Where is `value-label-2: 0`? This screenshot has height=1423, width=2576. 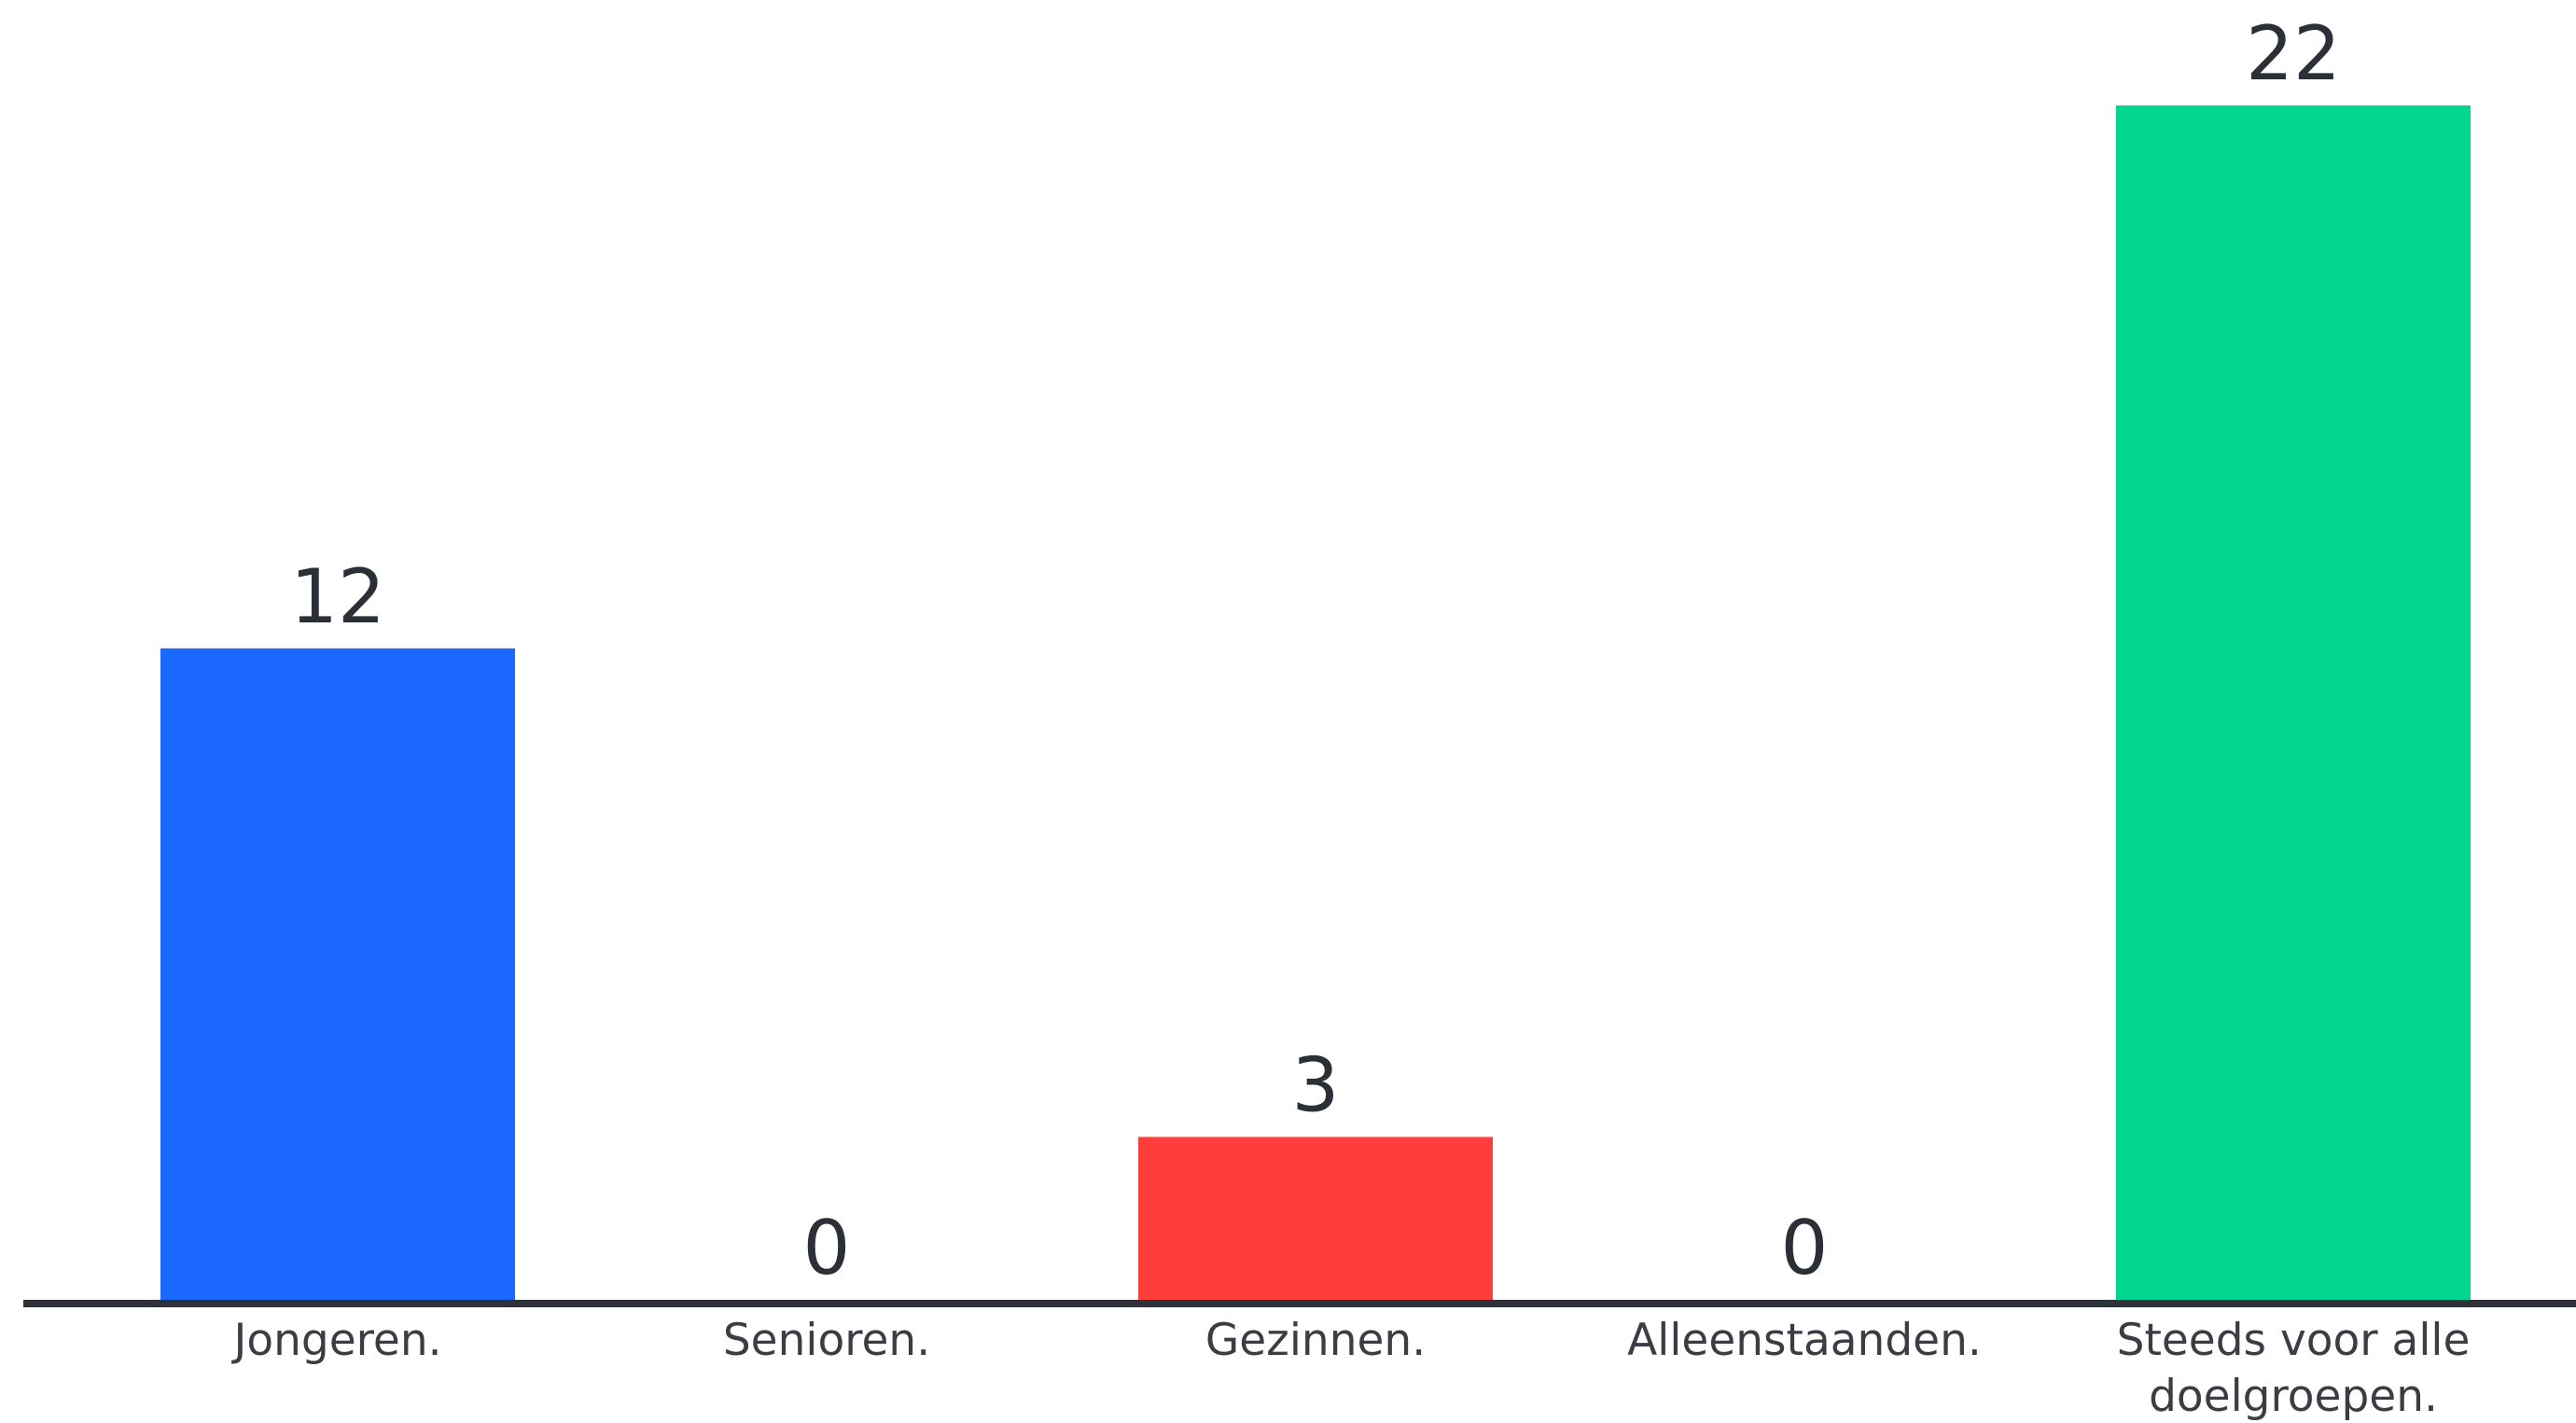
value-label-2: 0 is located at coordinates (827, 1248).